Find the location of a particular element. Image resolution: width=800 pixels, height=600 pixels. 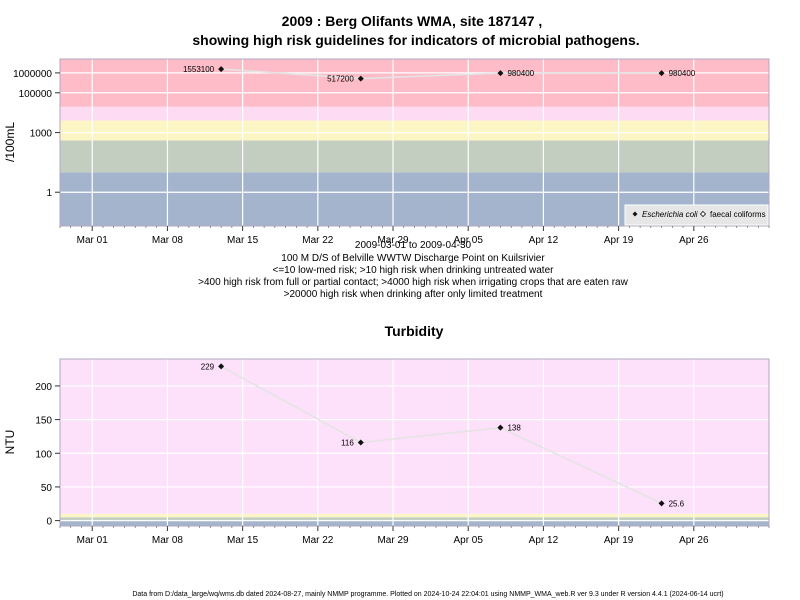

data-points-turbidity: 229 116 138 25.6 is located at coordinates (443, 435).